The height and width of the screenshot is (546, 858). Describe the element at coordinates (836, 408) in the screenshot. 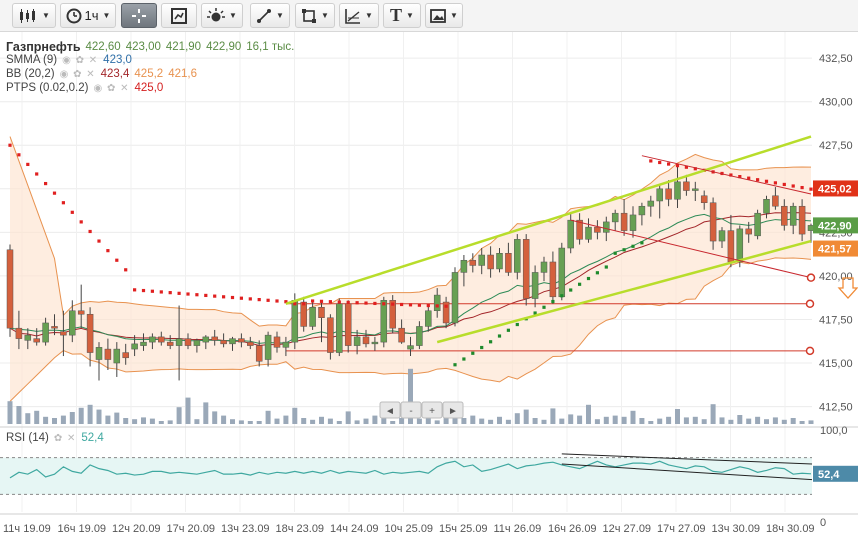

I see `y-tick-label: 412,50` at that location.